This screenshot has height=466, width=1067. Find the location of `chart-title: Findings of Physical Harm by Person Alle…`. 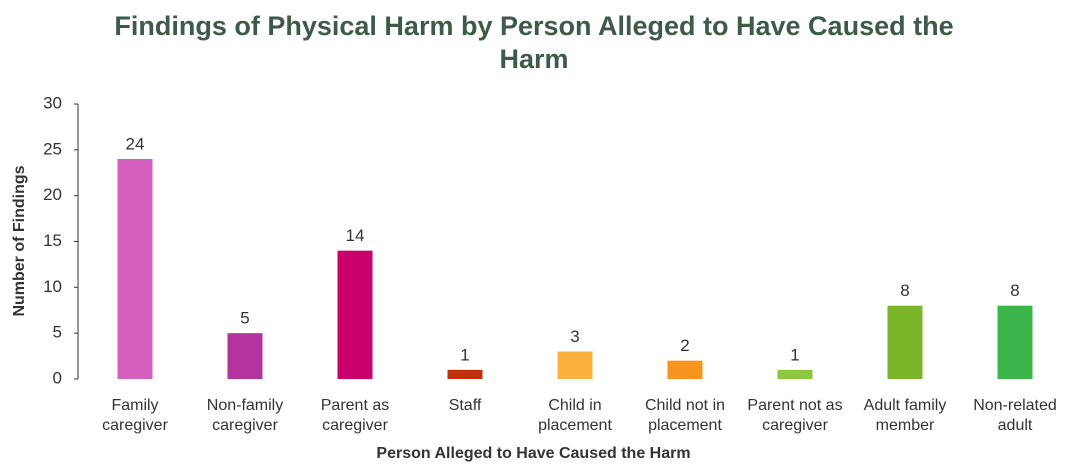

chart-title: Findings of Physical Harm by Person Alle… is located at coordinates (534, 42).